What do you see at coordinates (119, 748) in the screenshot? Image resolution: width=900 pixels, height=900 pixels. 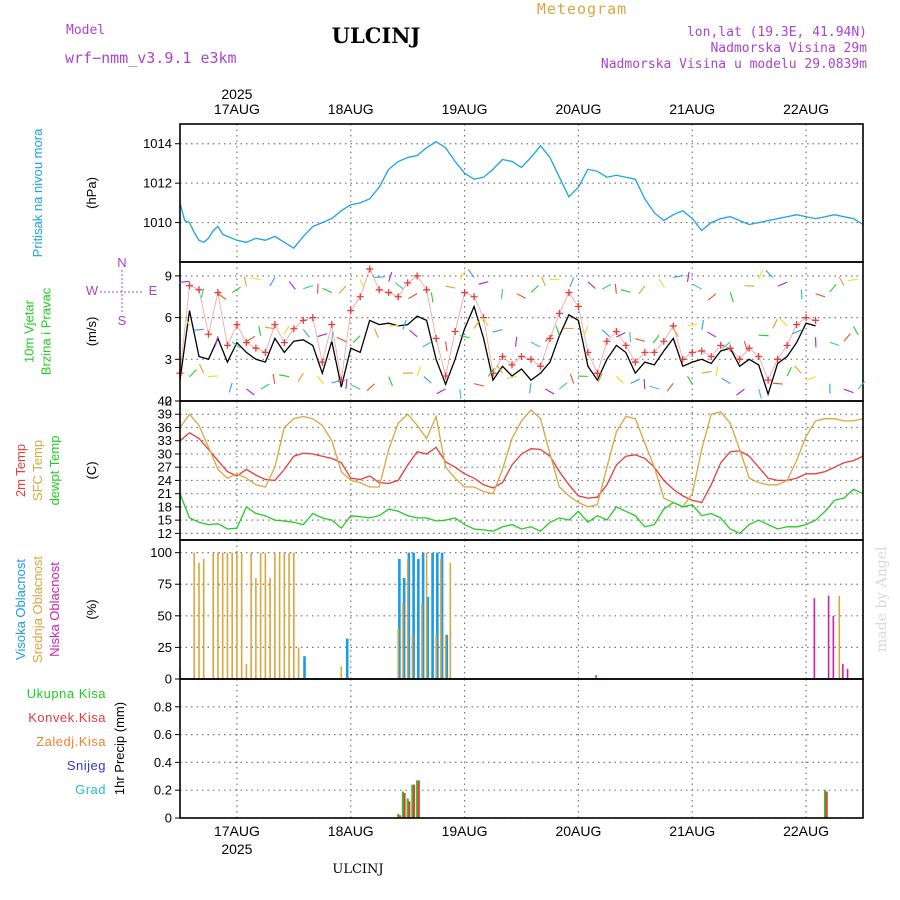 I see `precip-ylabel: 1hr Precip (mm)` at bounding box center [119, 748].